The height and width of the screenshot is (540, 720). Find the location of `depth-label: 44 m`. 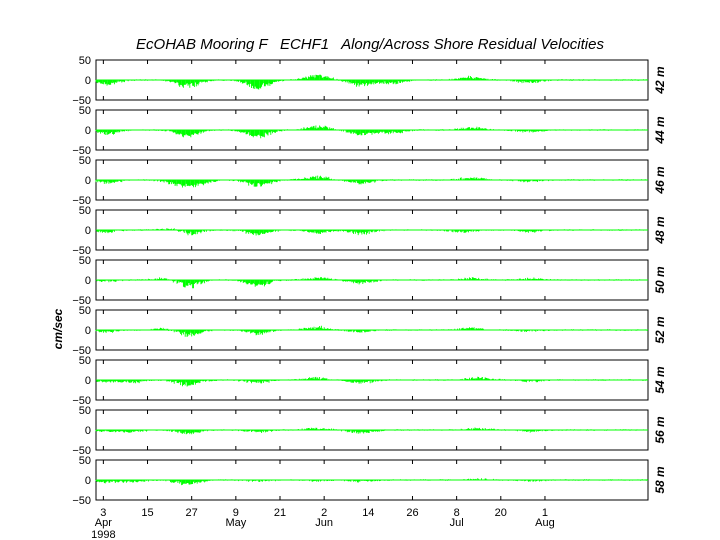

depth-label: 44 m is located at coordinates (660, 130).